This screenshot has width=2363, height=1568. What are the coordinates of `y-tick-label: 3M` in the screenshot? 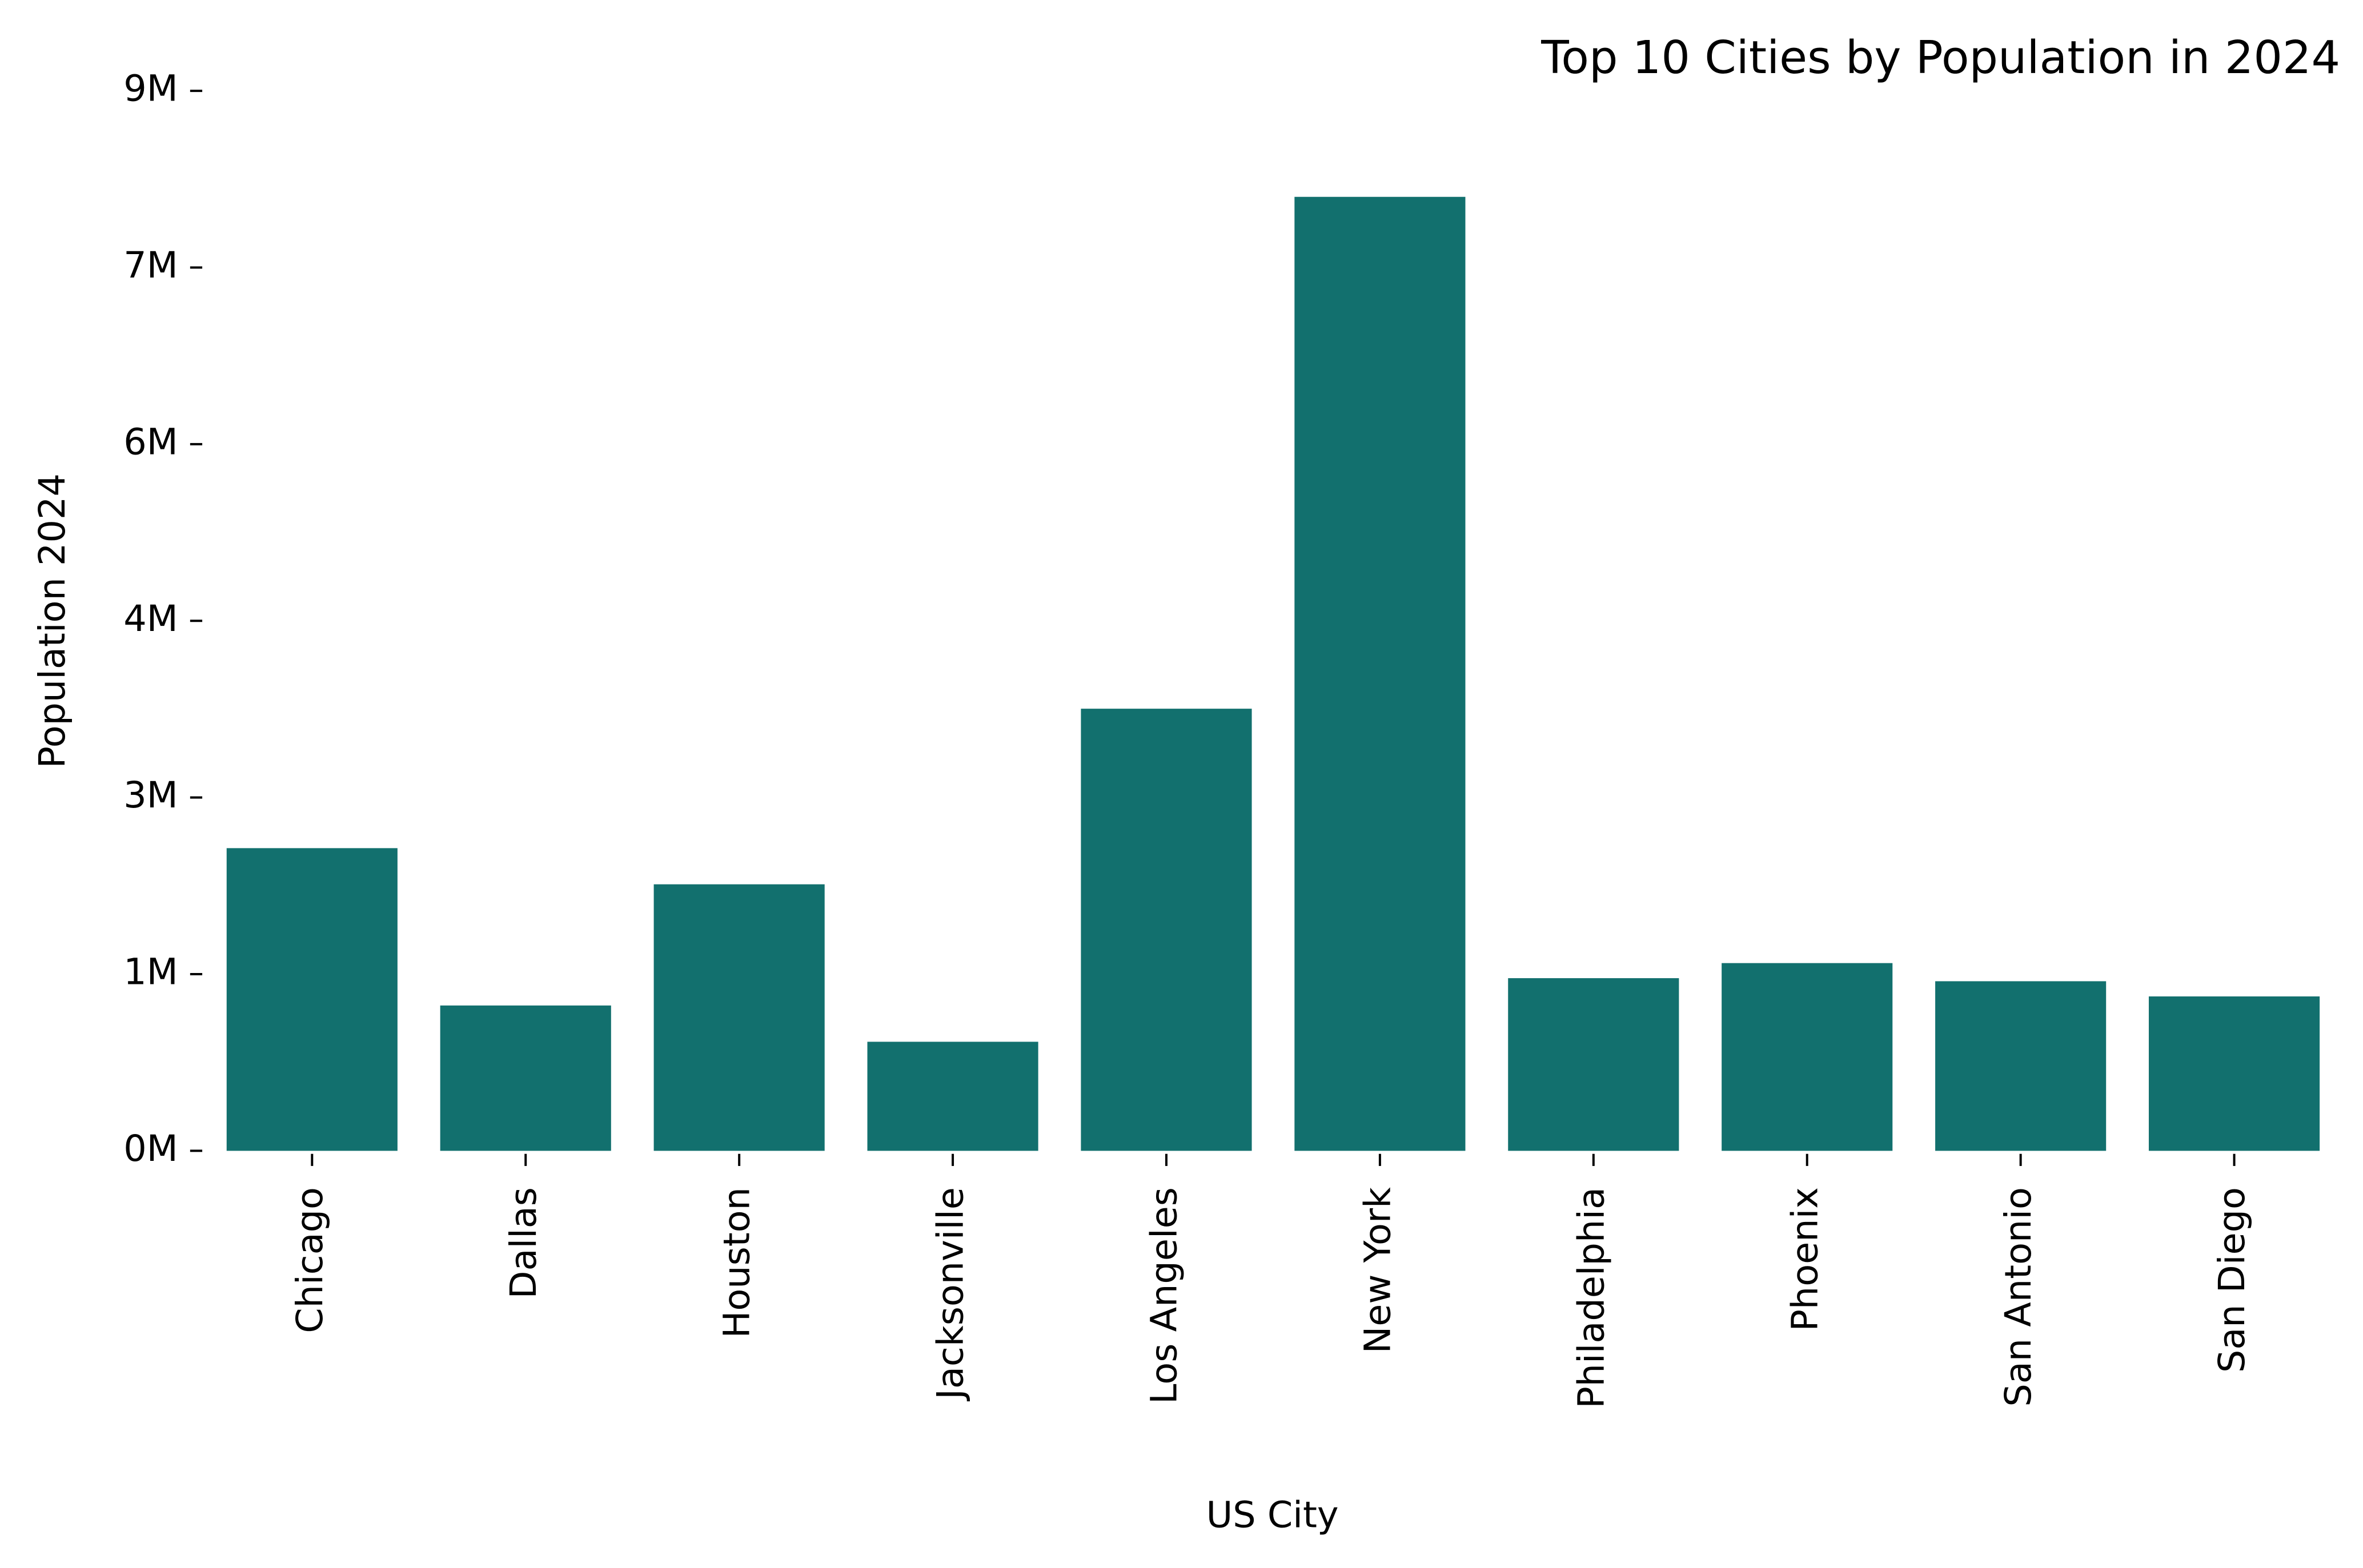 It's located at (150, 796).